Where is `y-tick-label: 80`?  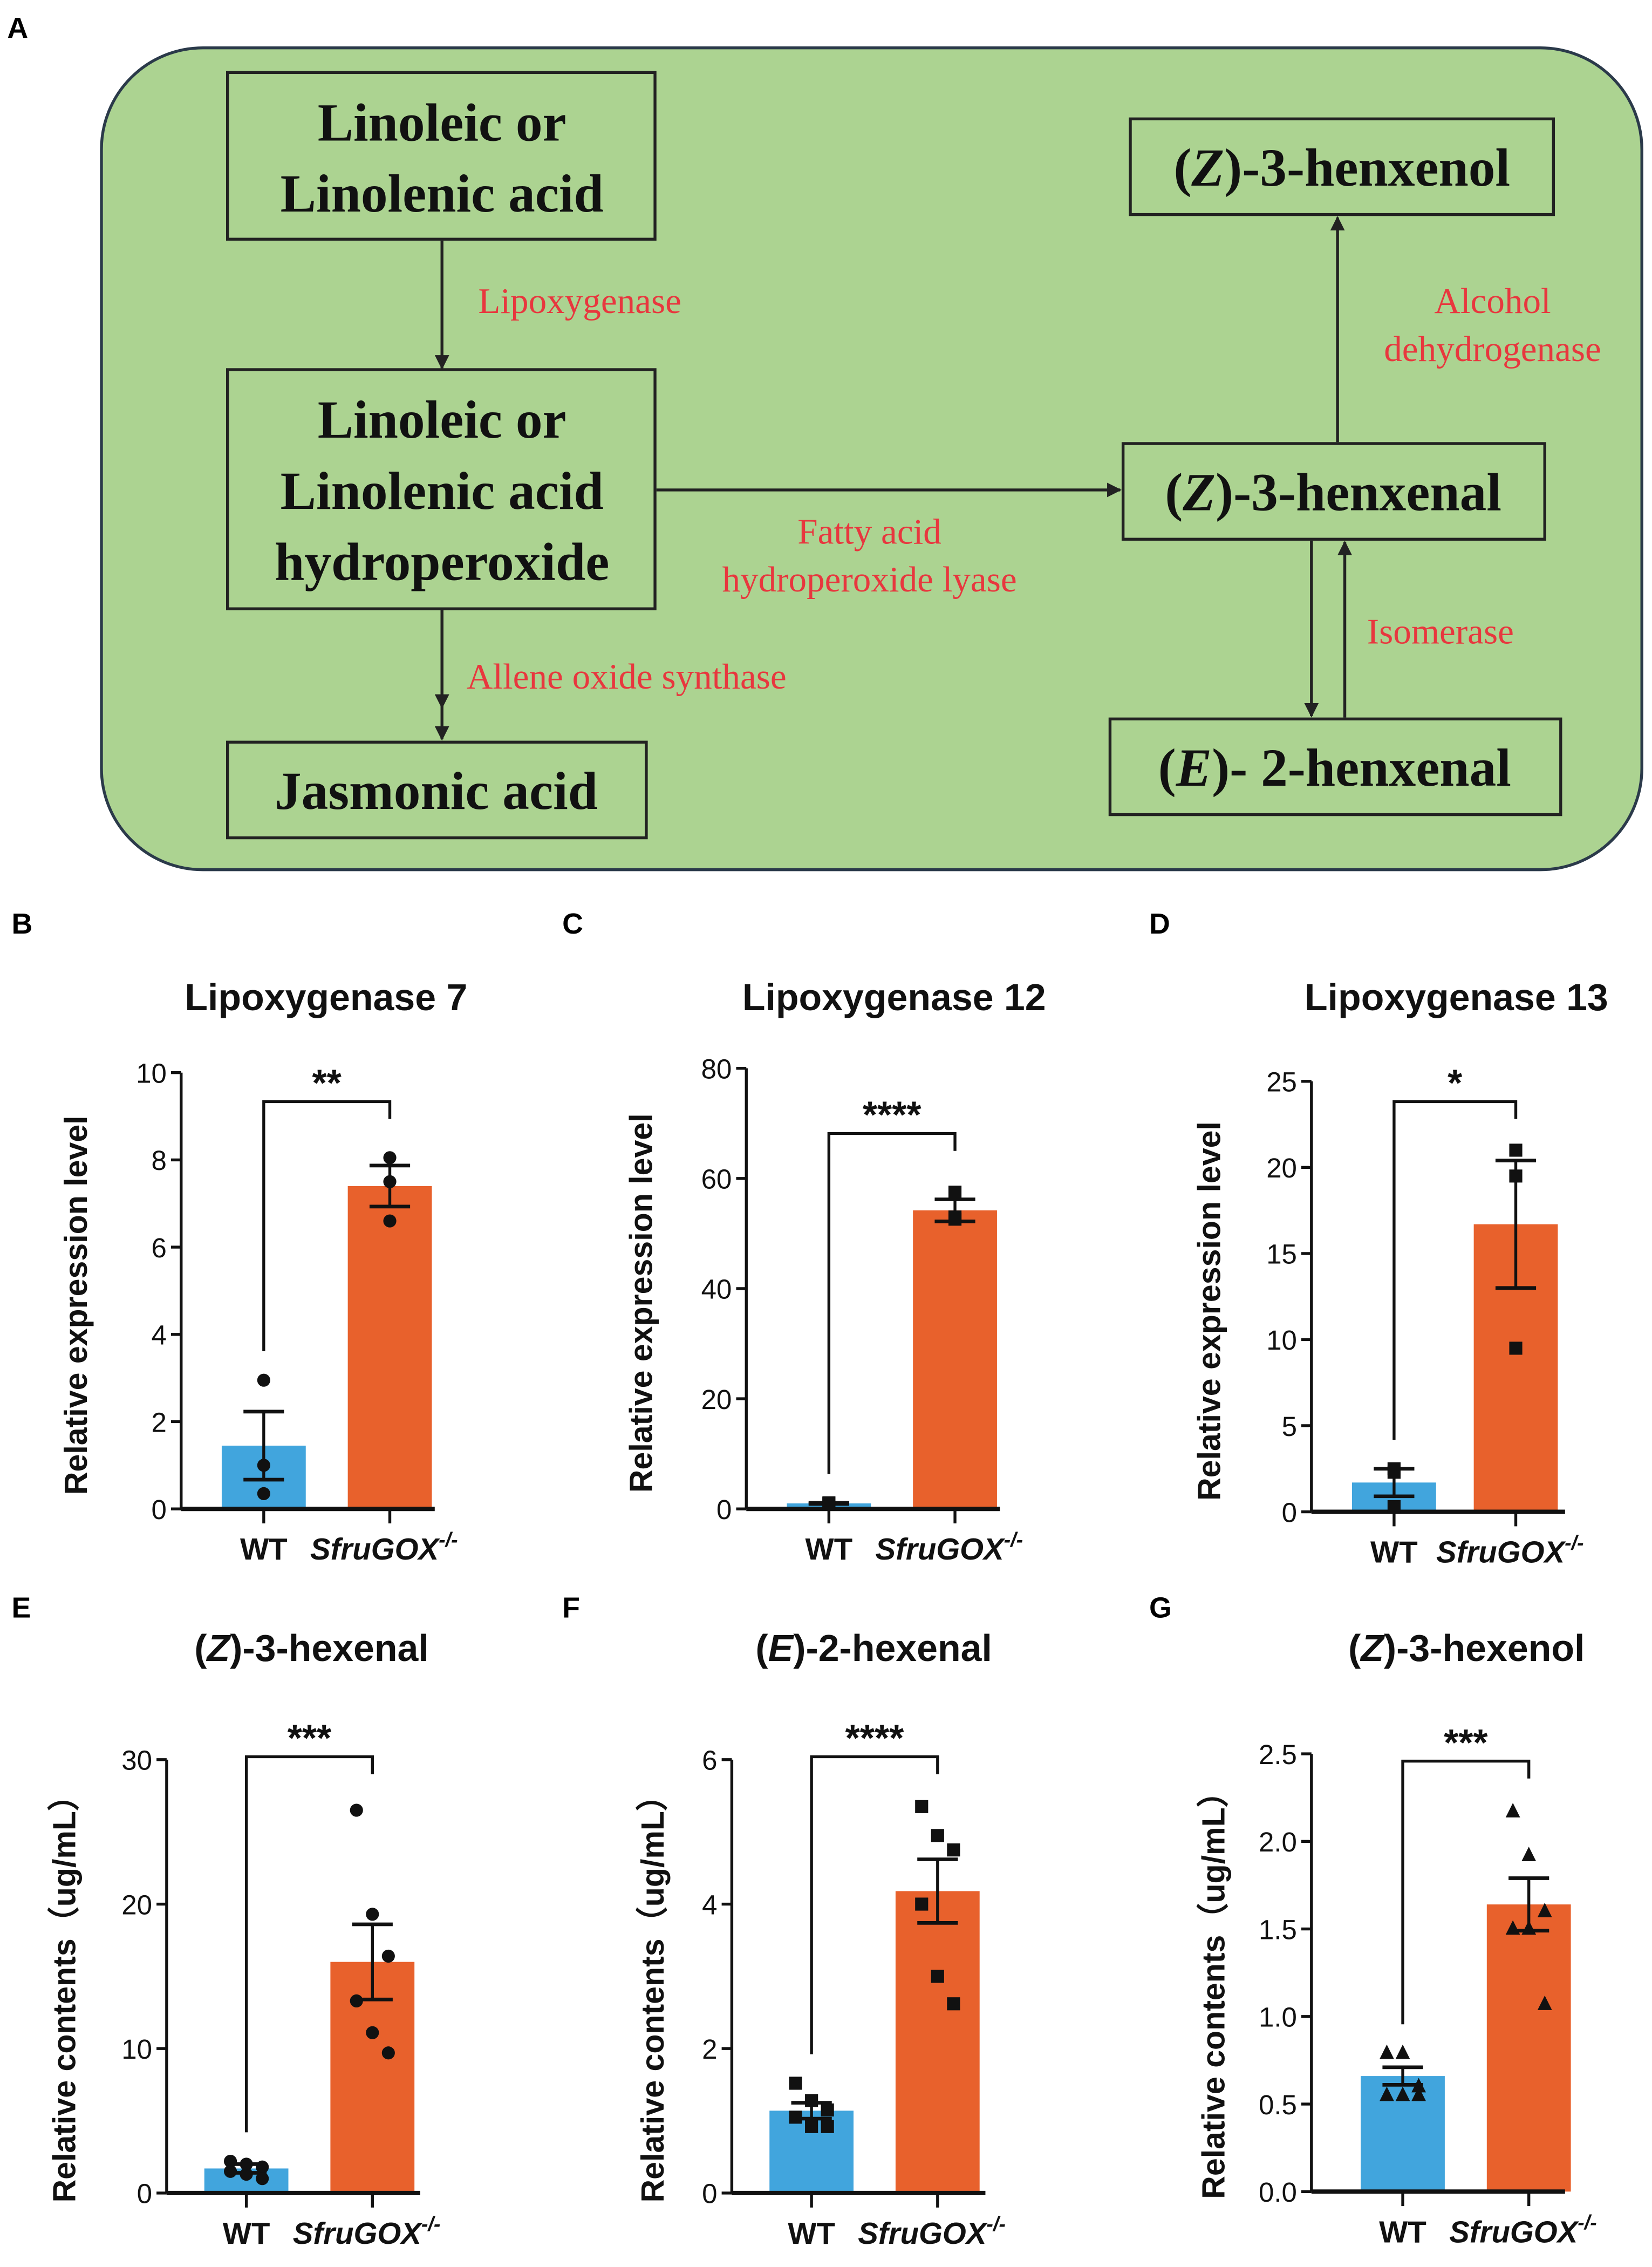
y-tick-label: 80 is located at coordinates (717, 1068).